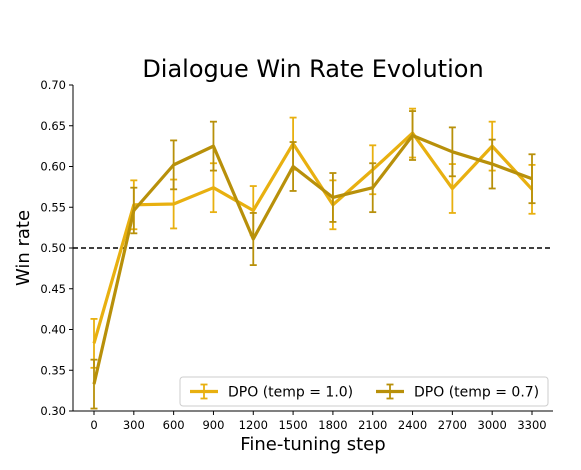 The image size is (581, 470). I want to click on y-axis-title: Win rate, so click(23, 248).